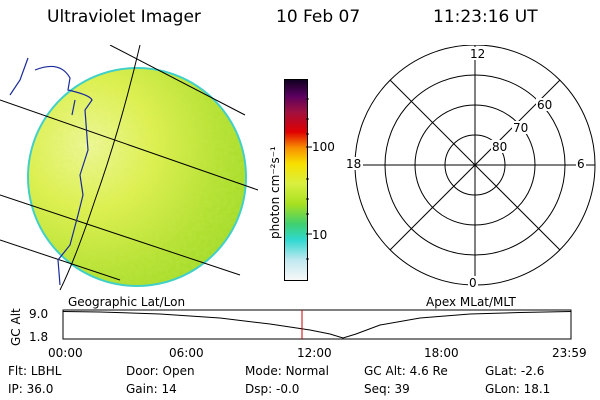 Image resolution: width=600 pixels, height=400 pixels. I want to click on time-tick-1800: 18:00, so click(441, 353).